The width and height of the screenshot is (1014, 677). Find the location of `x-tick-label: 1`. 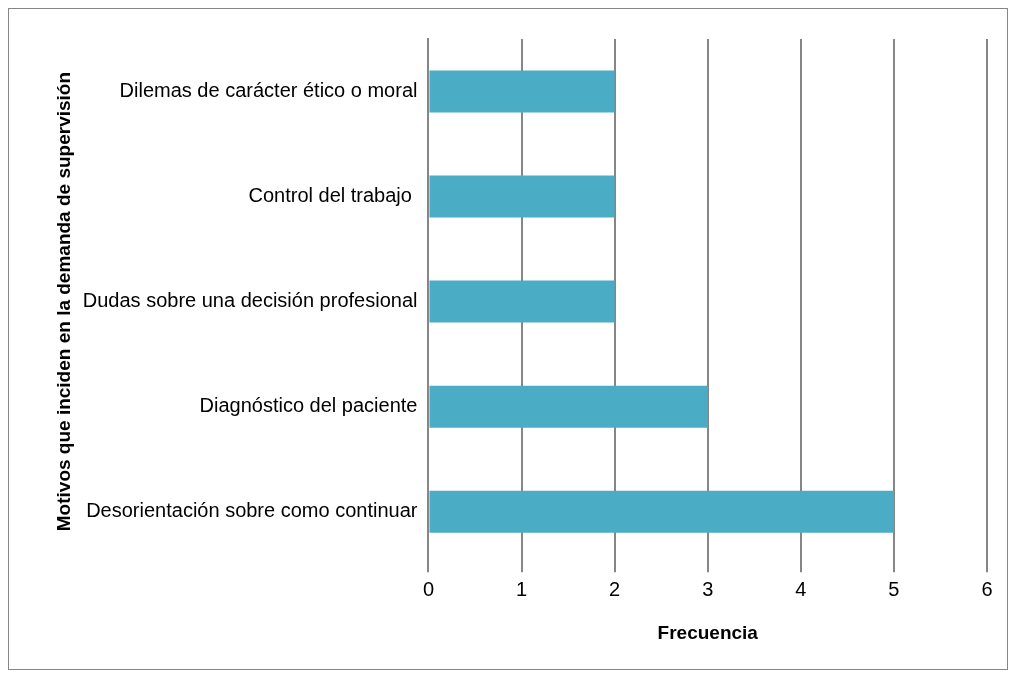

x-tick-label: 1 is located at coordinates (521, 588).